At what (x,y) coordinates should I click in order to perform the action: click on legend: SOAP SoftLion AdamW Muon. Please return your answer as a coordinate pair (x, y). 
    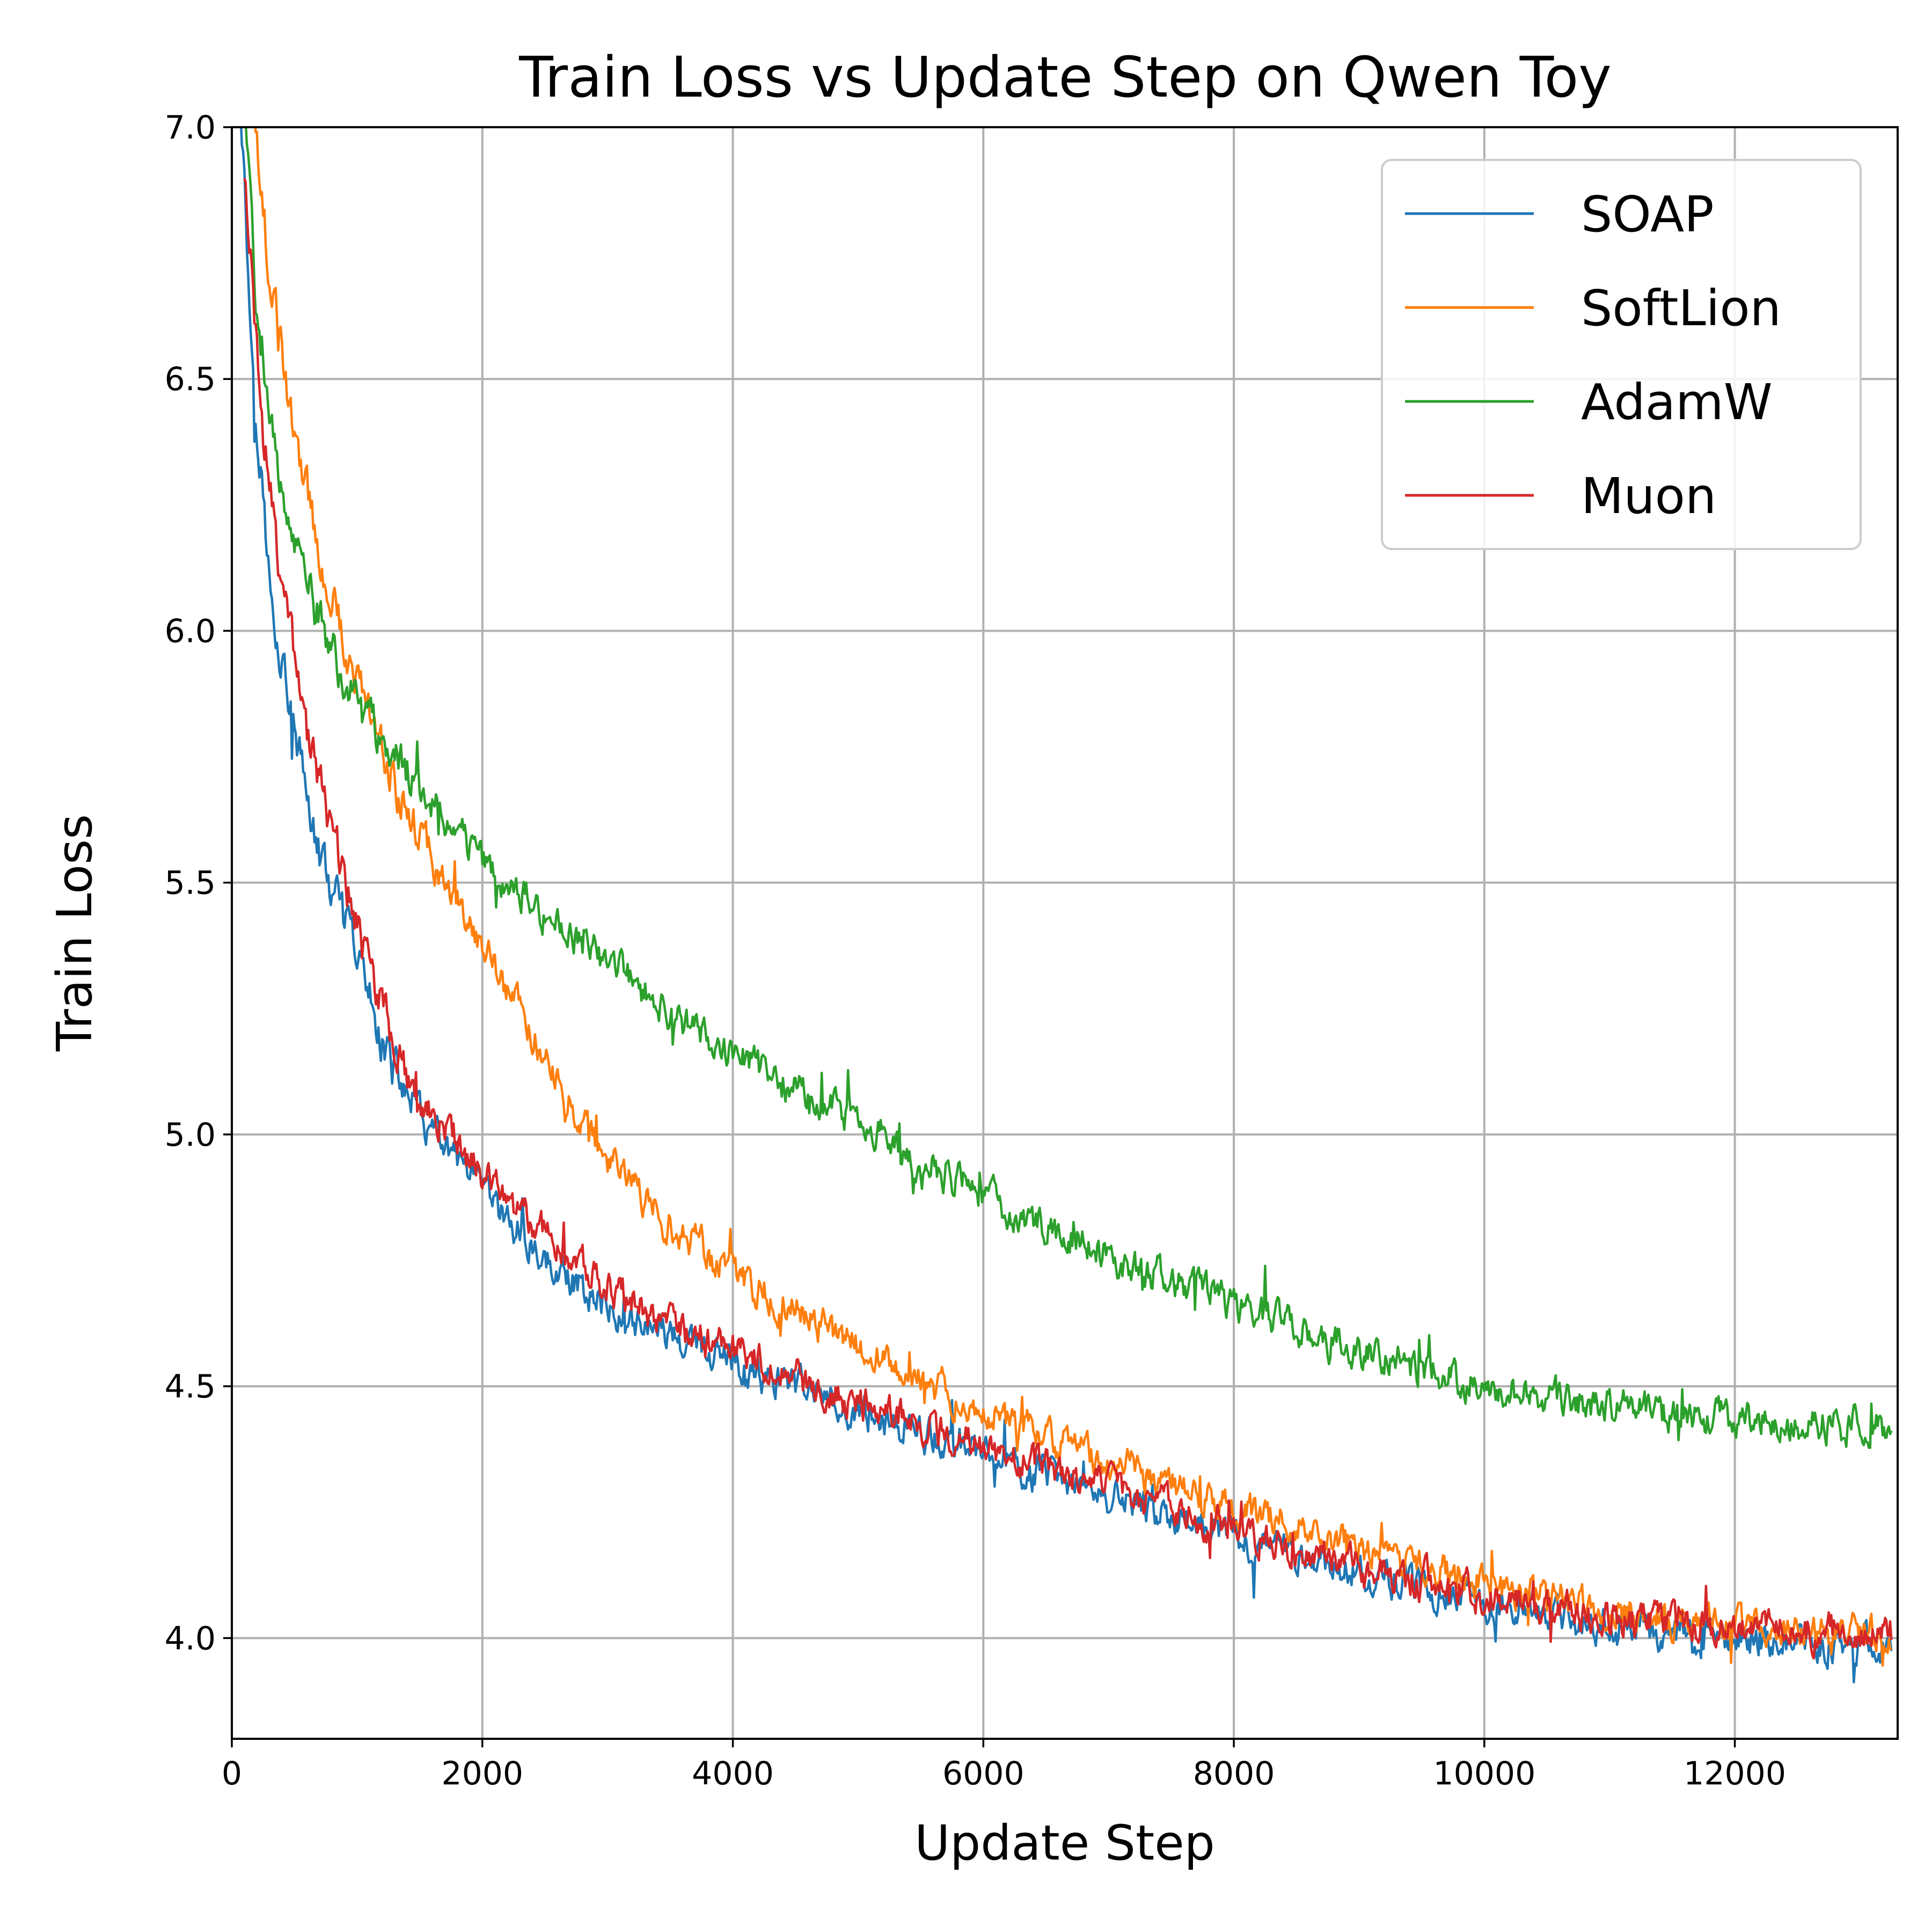
    Looking at the image, I should click on (1621, 354).